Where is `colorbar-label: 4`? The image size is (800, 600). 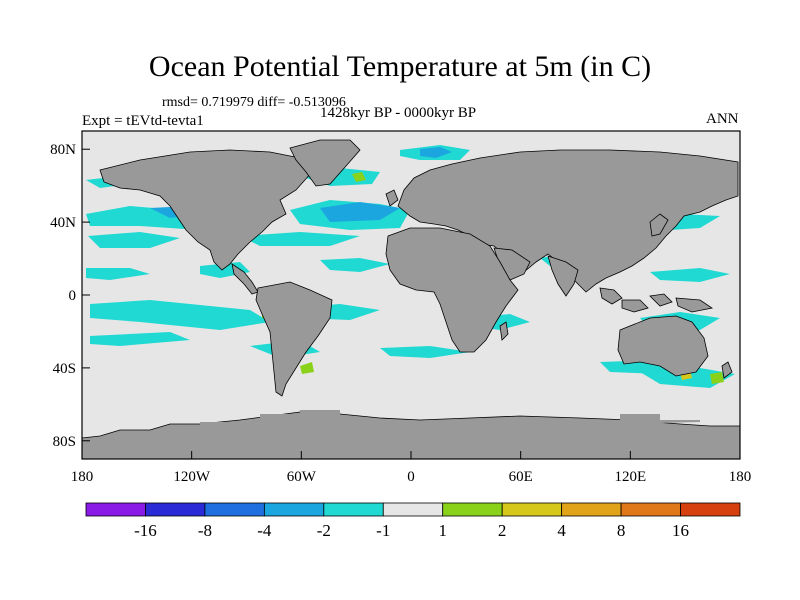
colorbar-label: 4 is located at coordinates (561, 530).